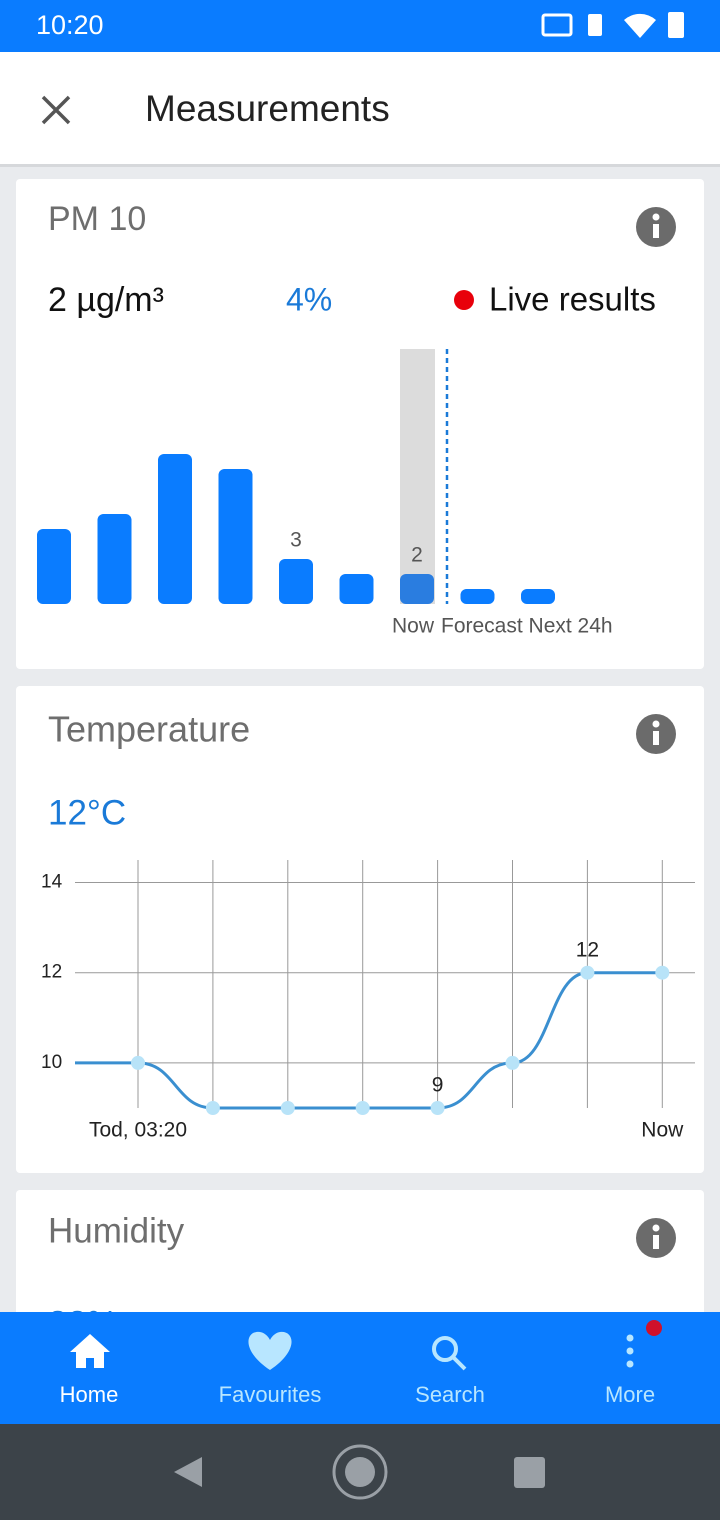 The width and height of the screenshot is (720, 1520). I want to click on card-title: Humidity, so click(116, 1230).